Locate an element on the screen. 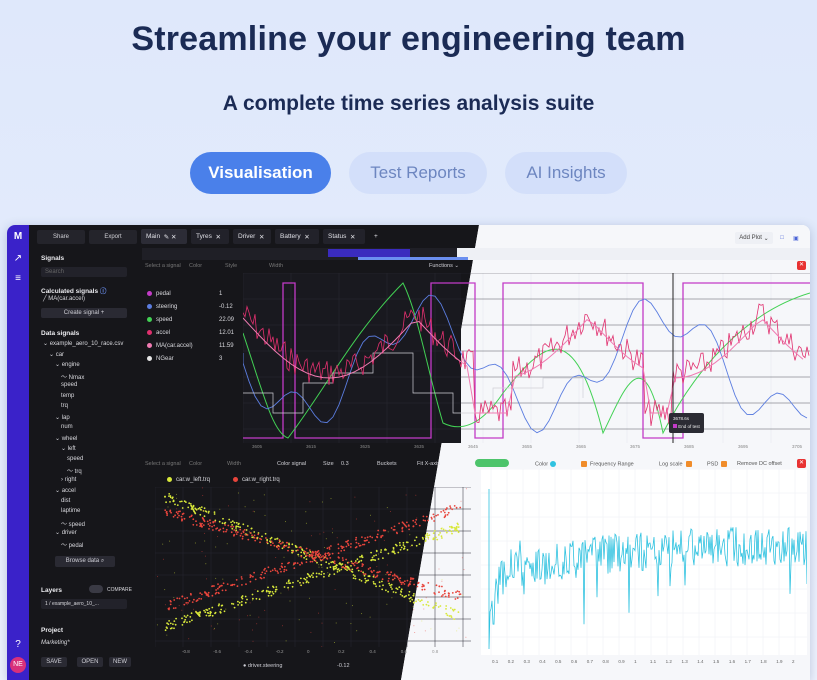 The image size is (817, 680). tab-ai-insights: AI Insights is located at coordinates (566, 173).